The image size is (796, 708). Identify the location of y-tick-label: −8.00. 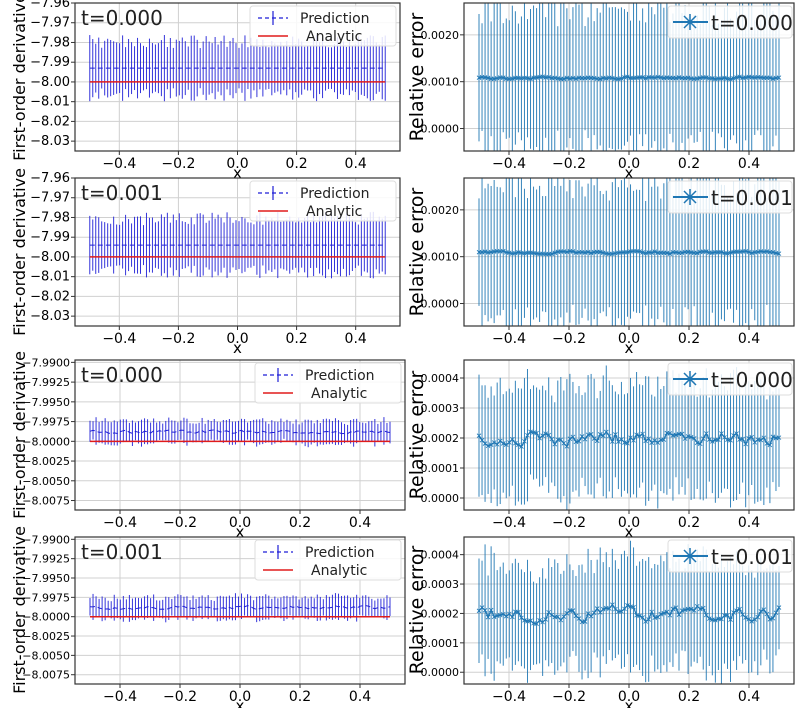
(50, 82).